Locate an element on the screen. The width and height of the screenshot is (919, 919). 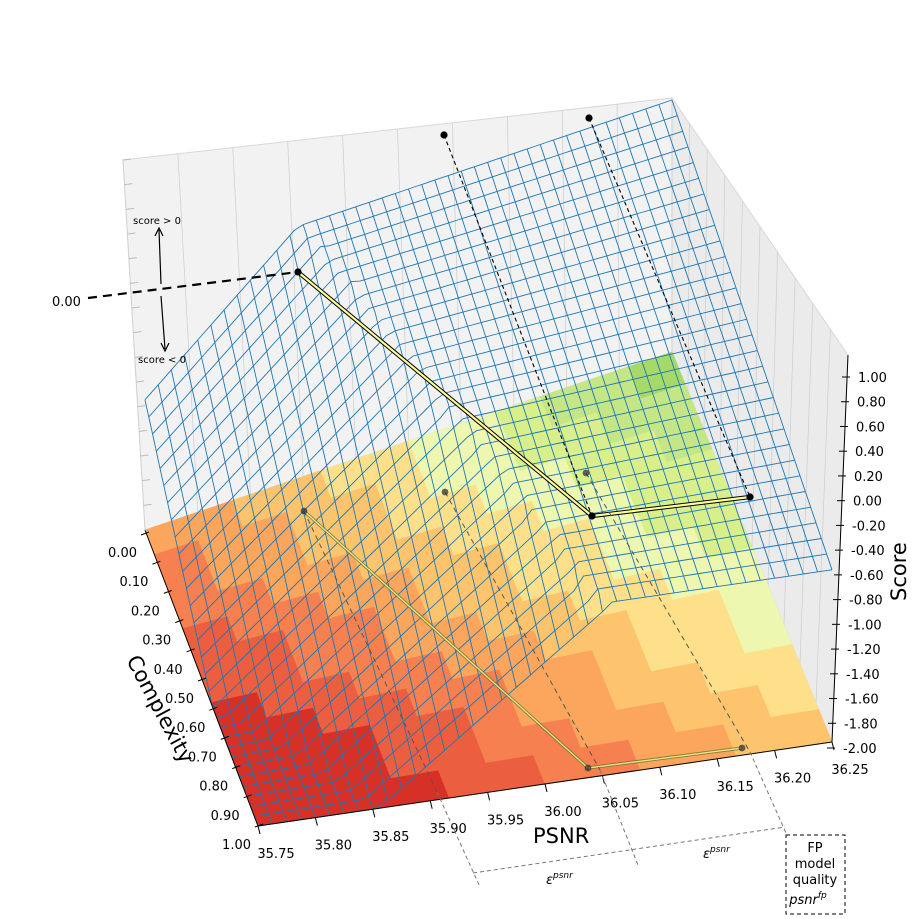
z-axis-title: Score is located at coordinates (899, 571).